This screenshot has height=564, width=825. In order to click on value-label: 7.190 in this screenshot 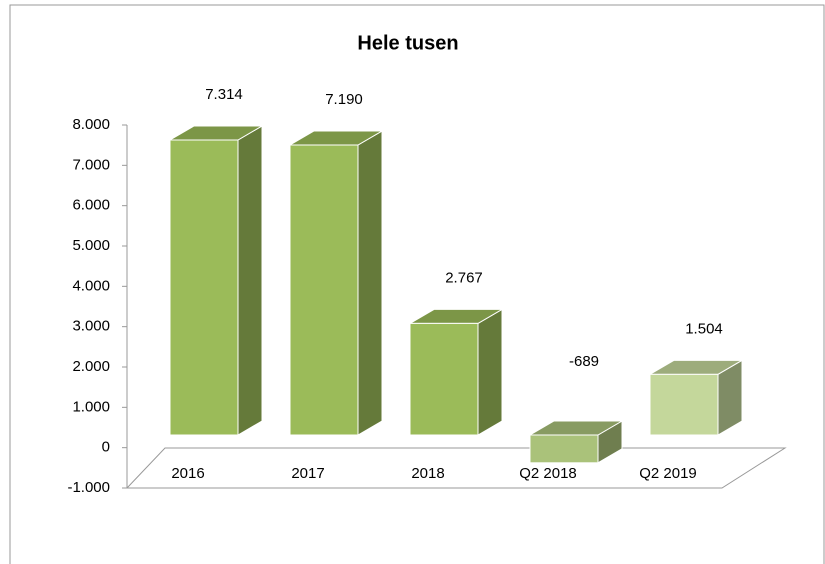, I will do `click(344, 99)`.